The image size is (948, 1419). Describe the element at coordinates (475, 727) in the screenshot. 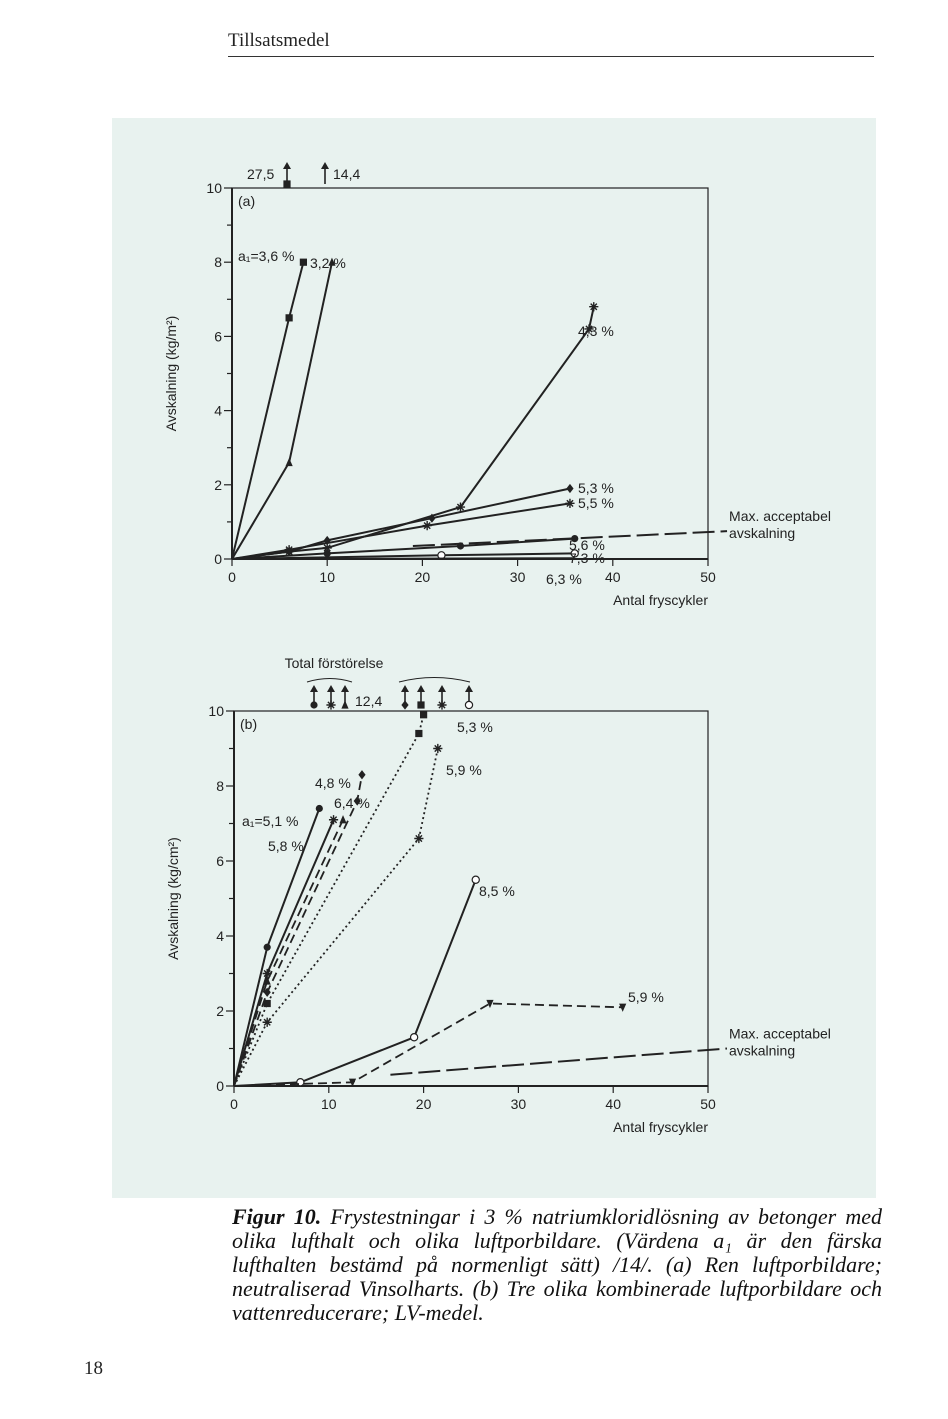

I see `series-label: 5,3 %` at that location.